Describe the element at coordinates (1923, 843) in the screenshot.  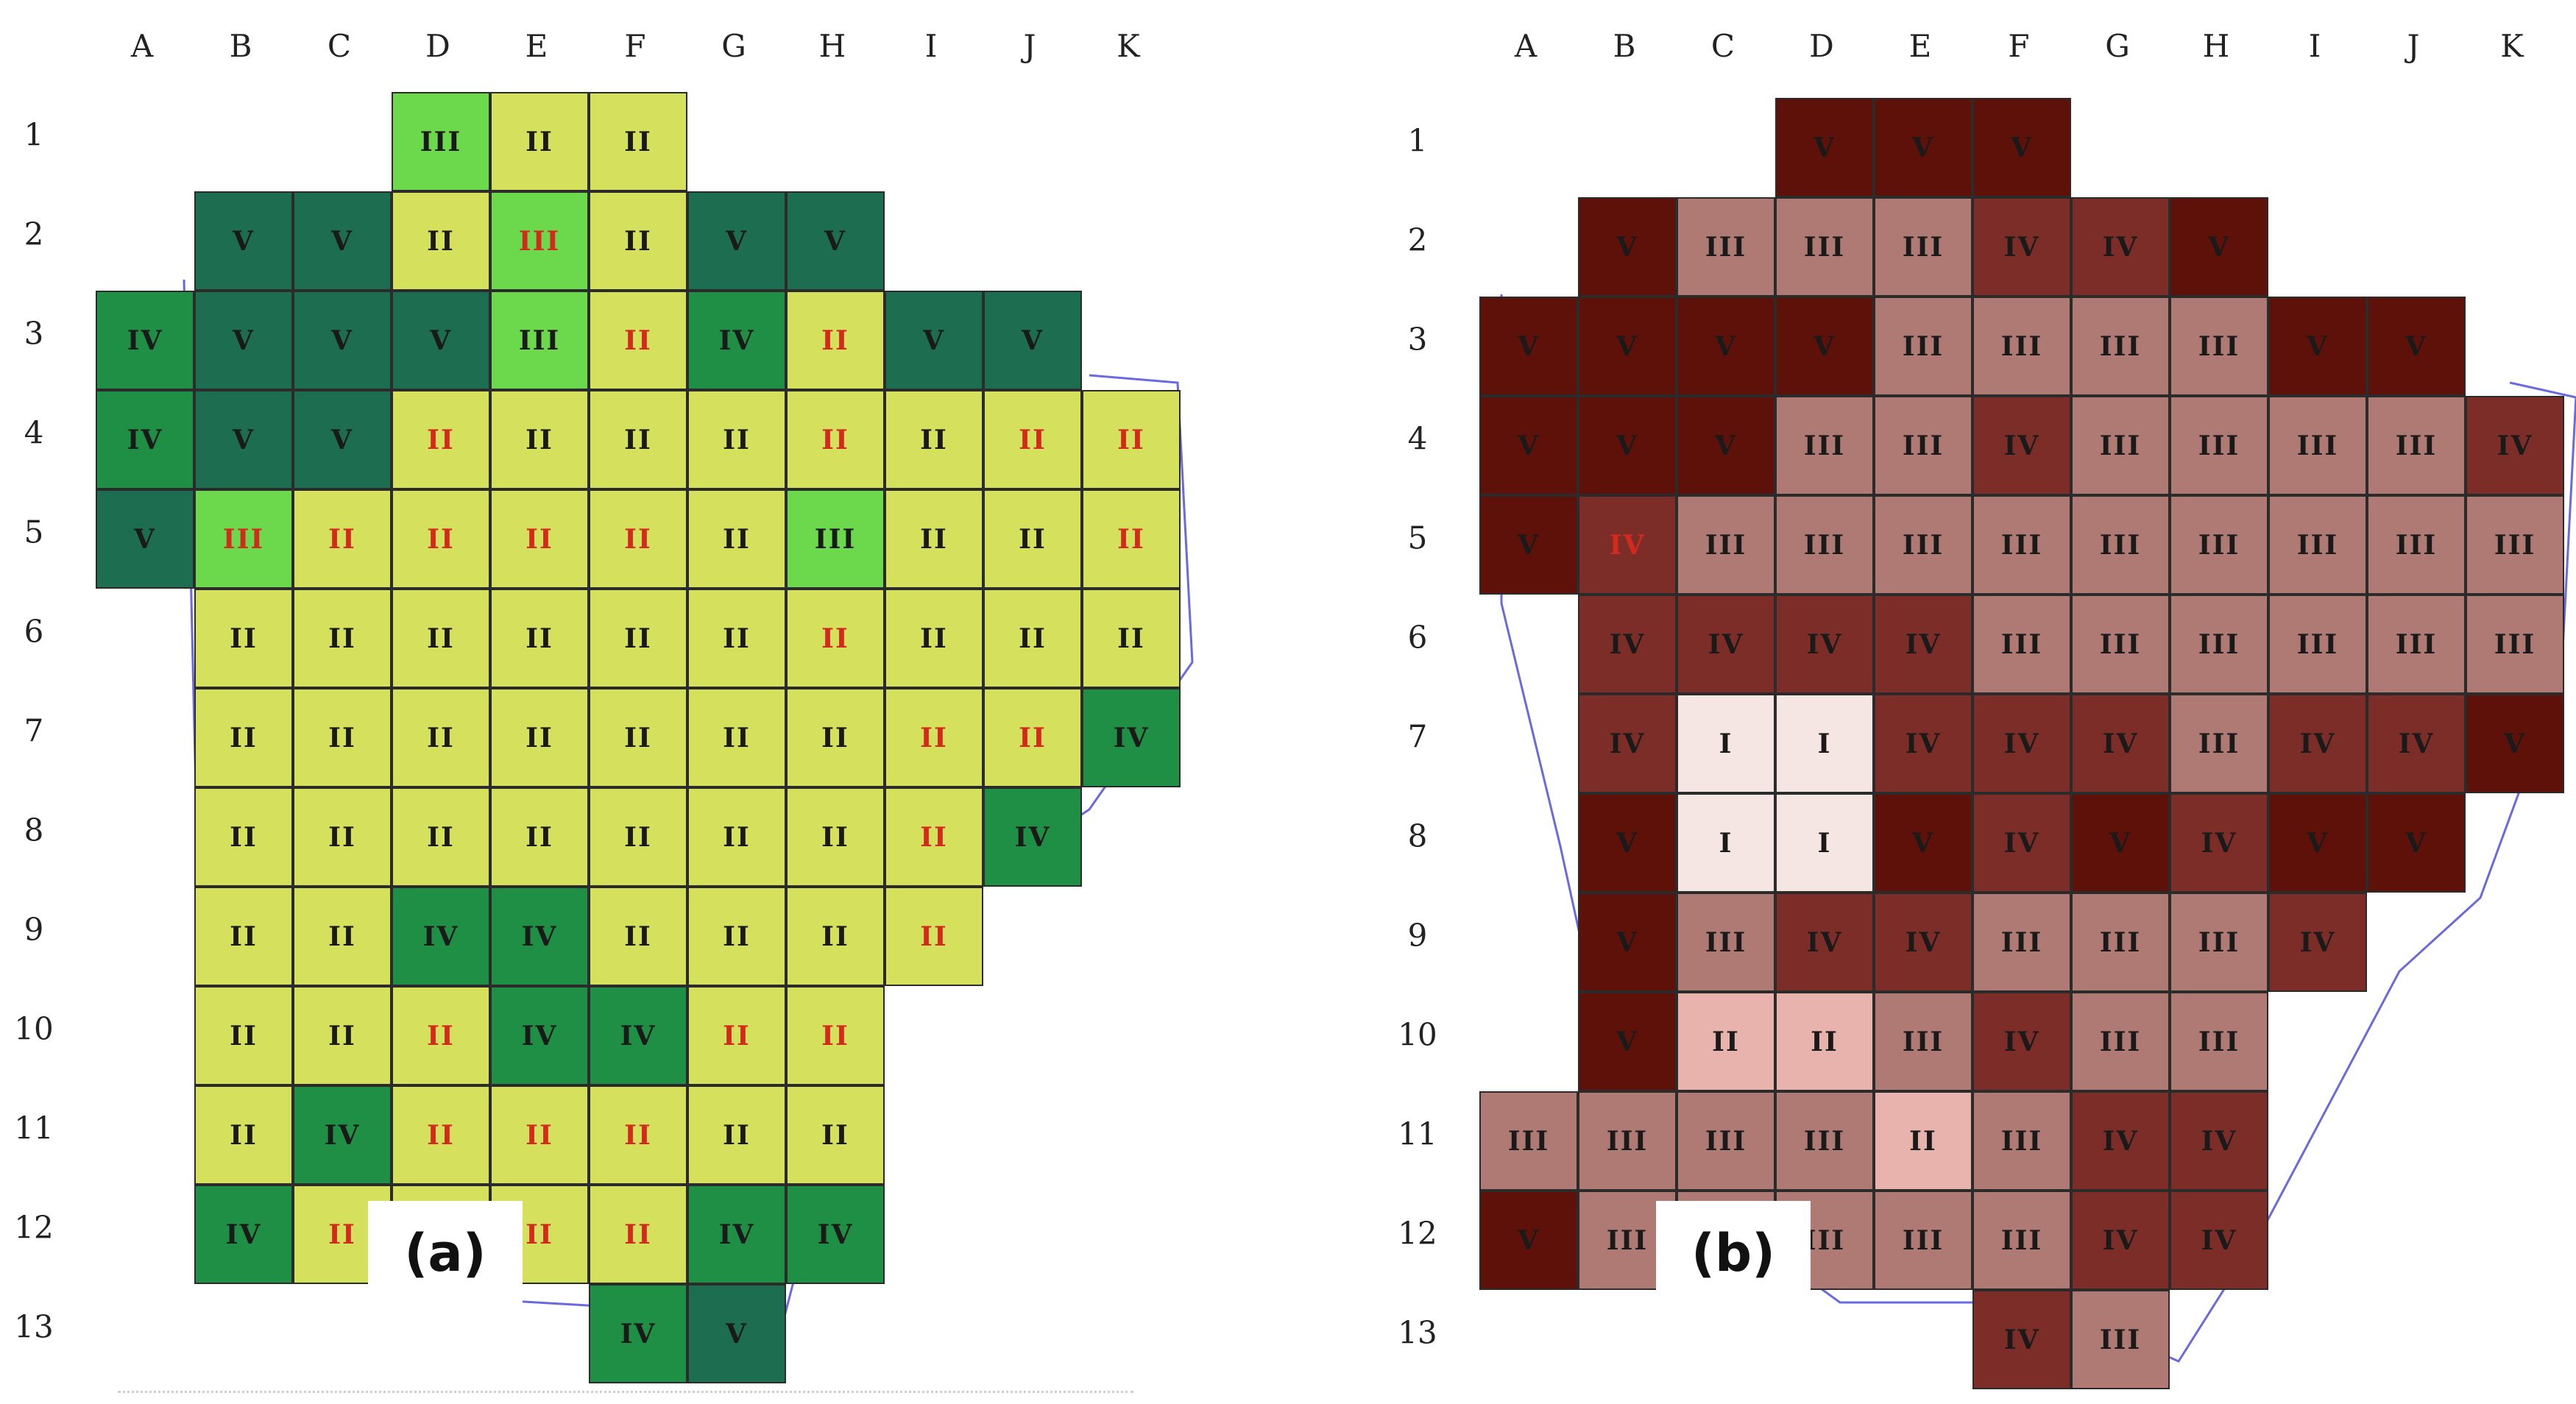
I see `cell-e8: V` at that location.